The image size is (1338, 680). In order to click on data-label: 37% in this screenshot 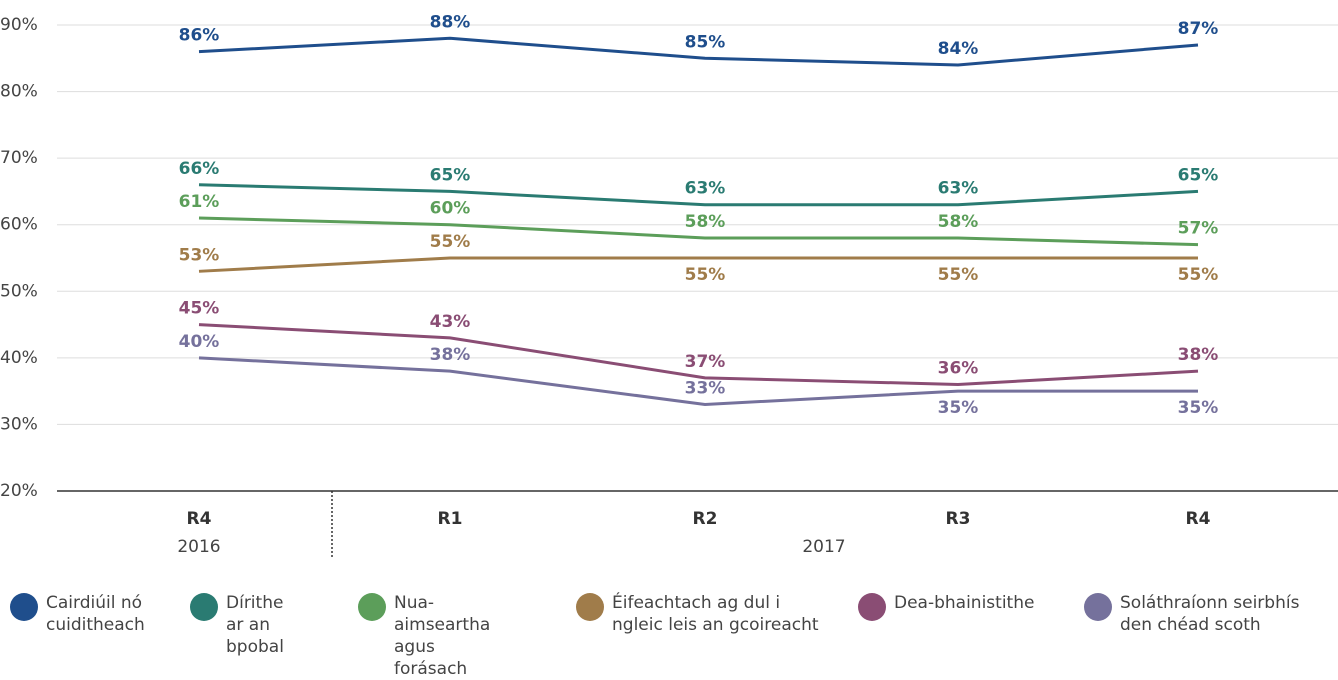, I will do `click(705, 362)`.